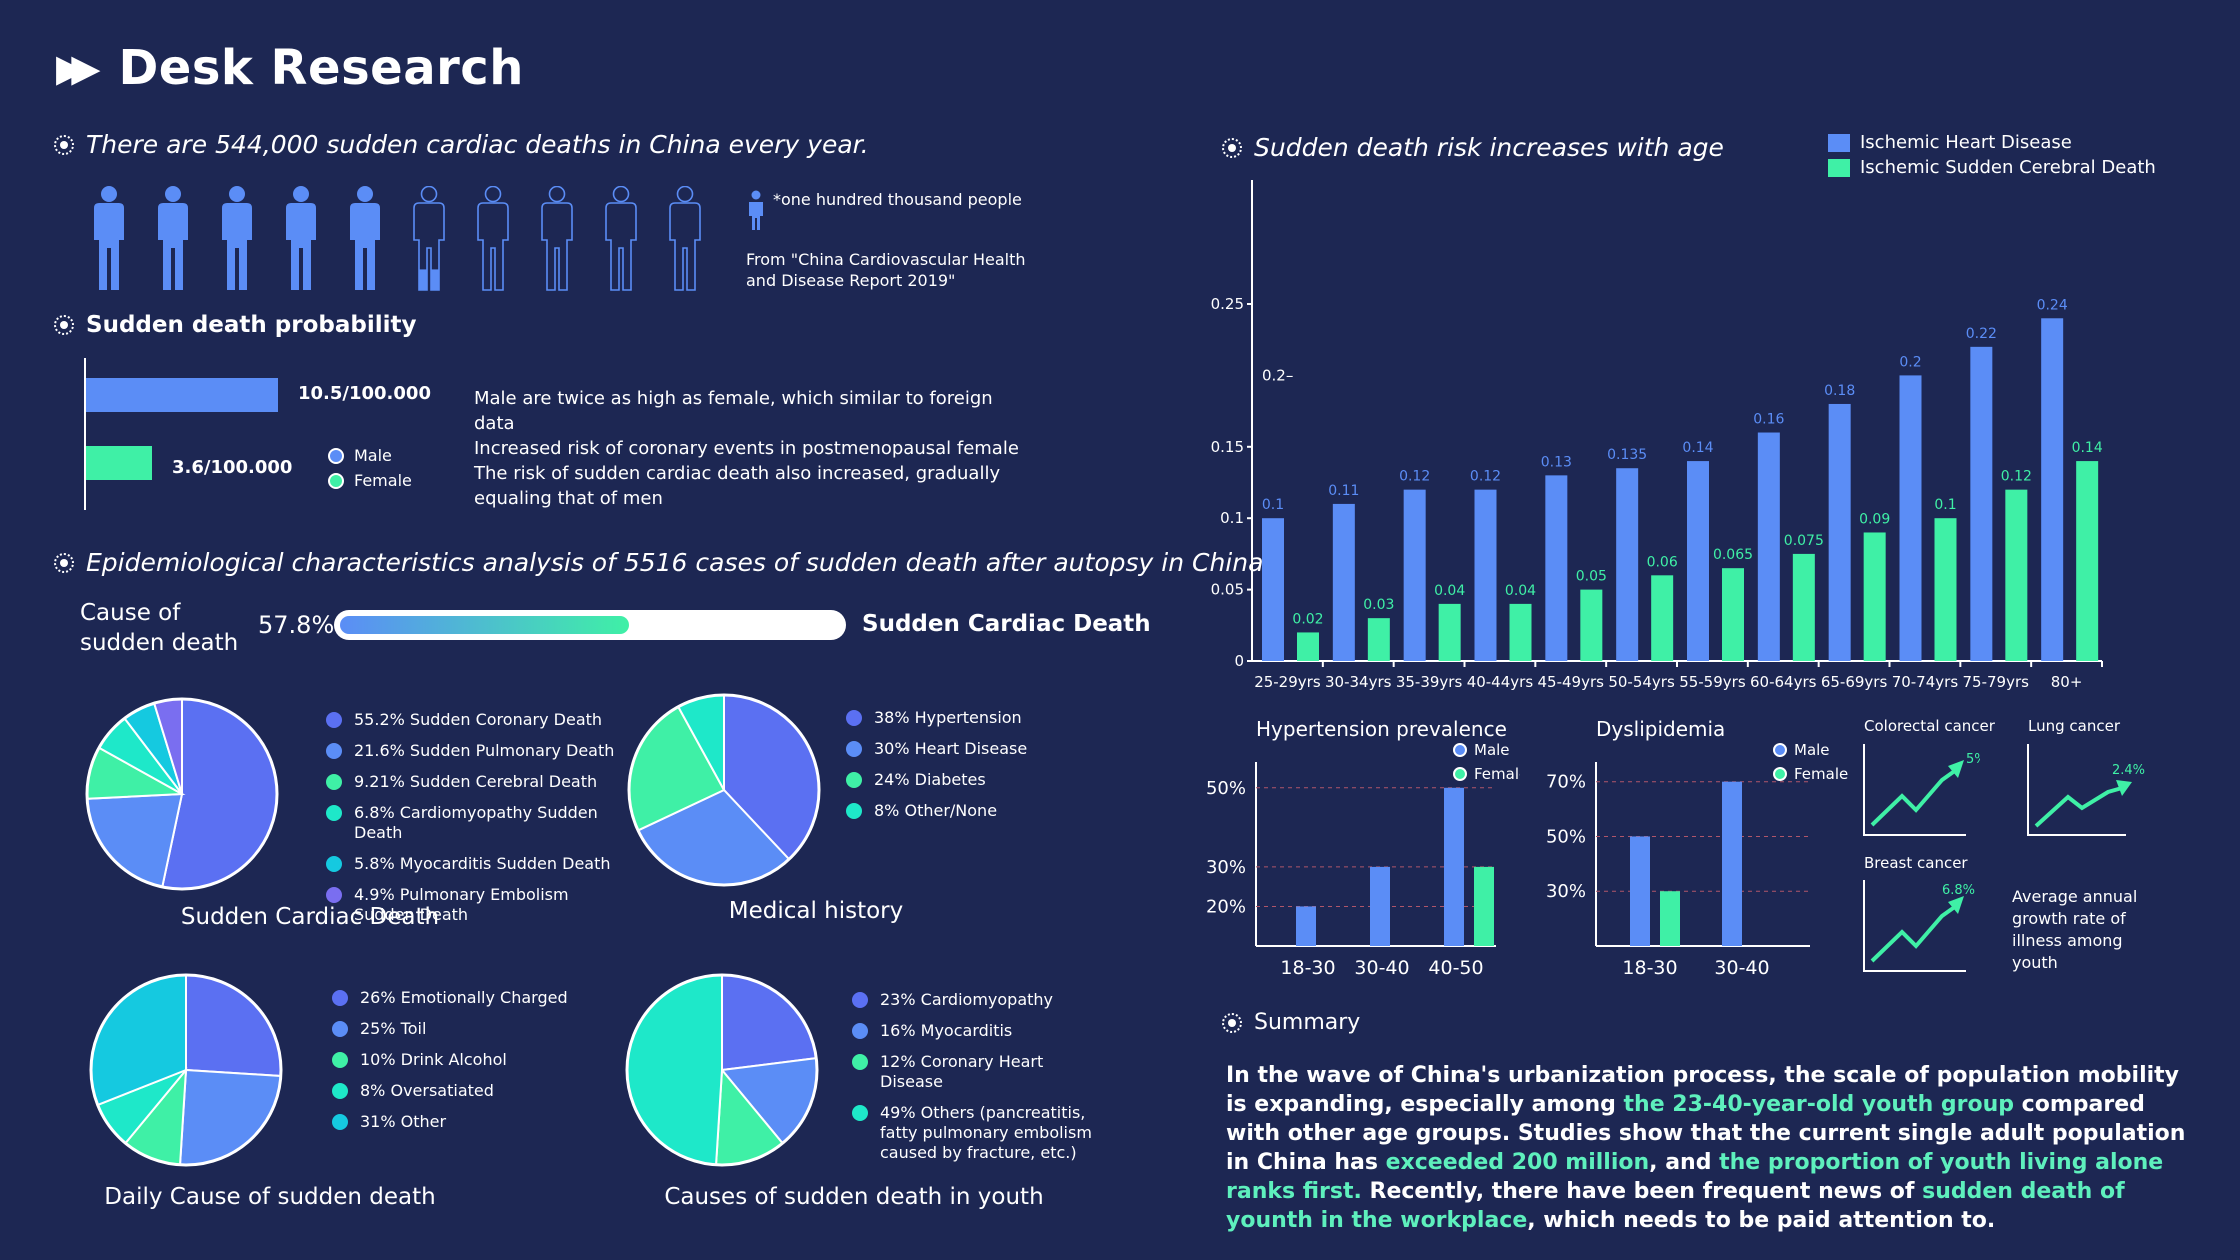 Image resolution: width=2240 pixels, height=1260 pixels. Describe the element at coordinates (2128, 770) in the screenshot. I see `lung-rate: 2.4%` at that location.